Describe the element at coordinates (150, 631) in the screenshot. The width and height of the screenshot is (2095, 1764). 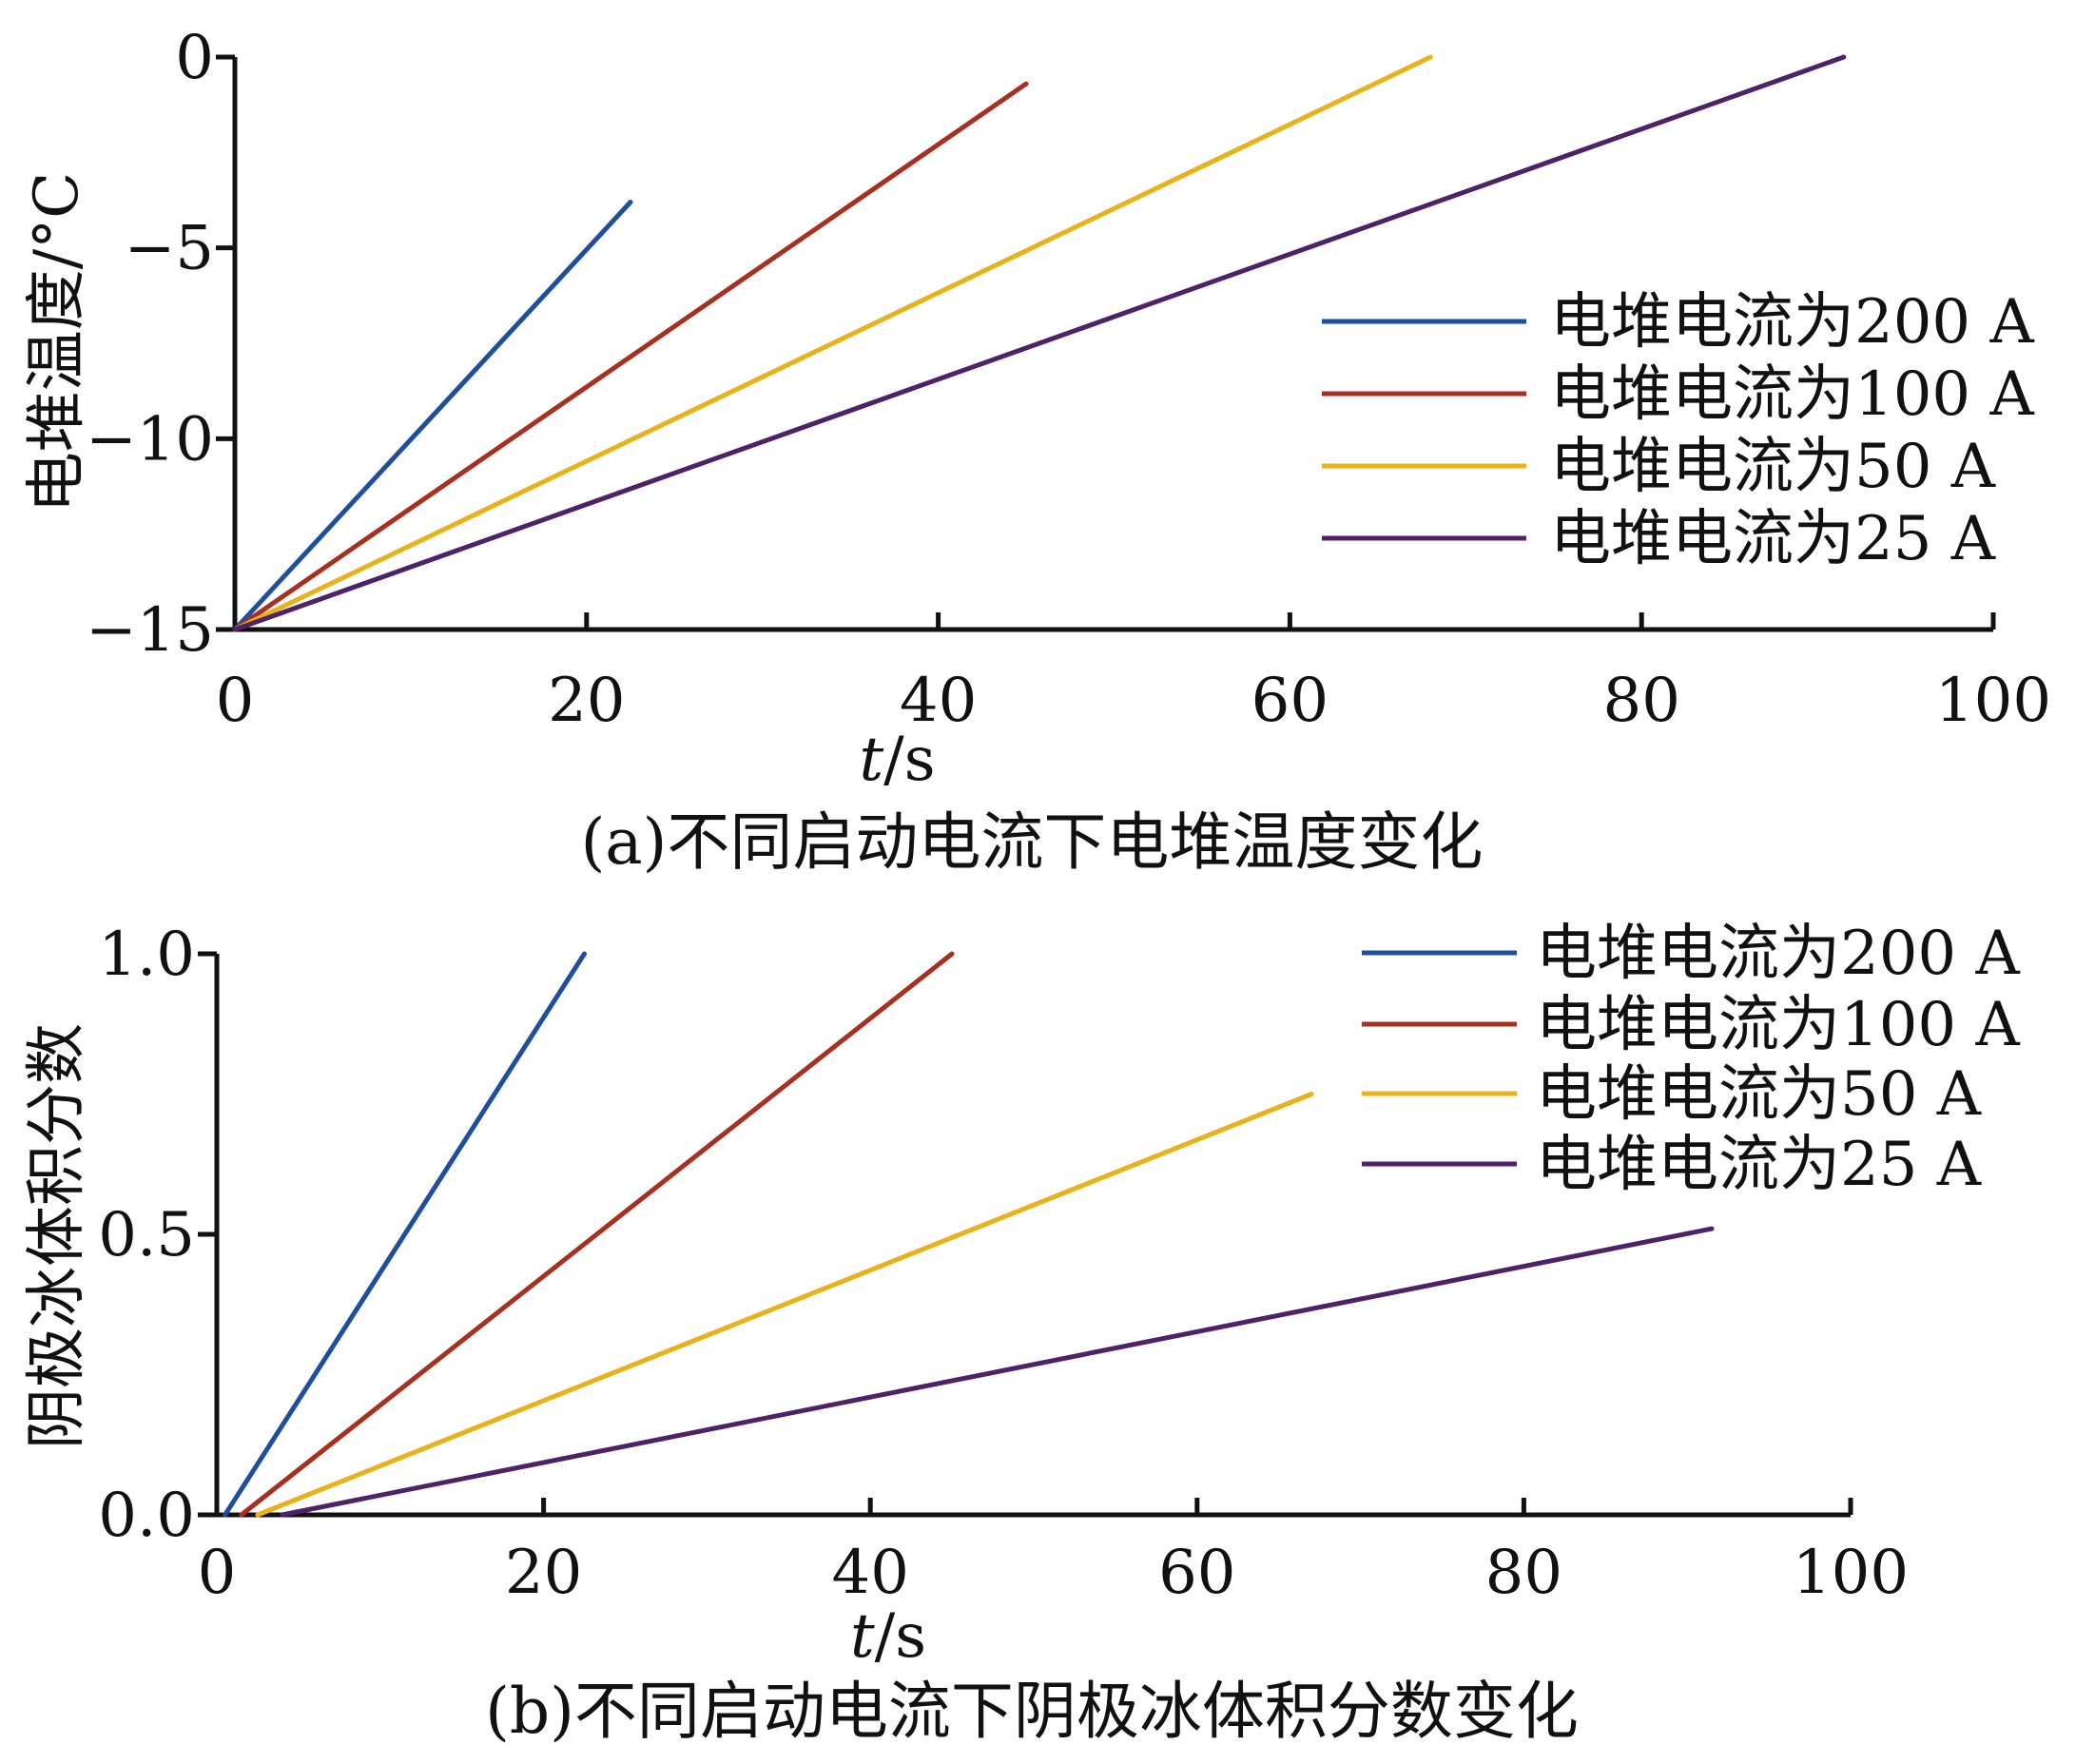
I see `y-tick-label: −15` at that location.